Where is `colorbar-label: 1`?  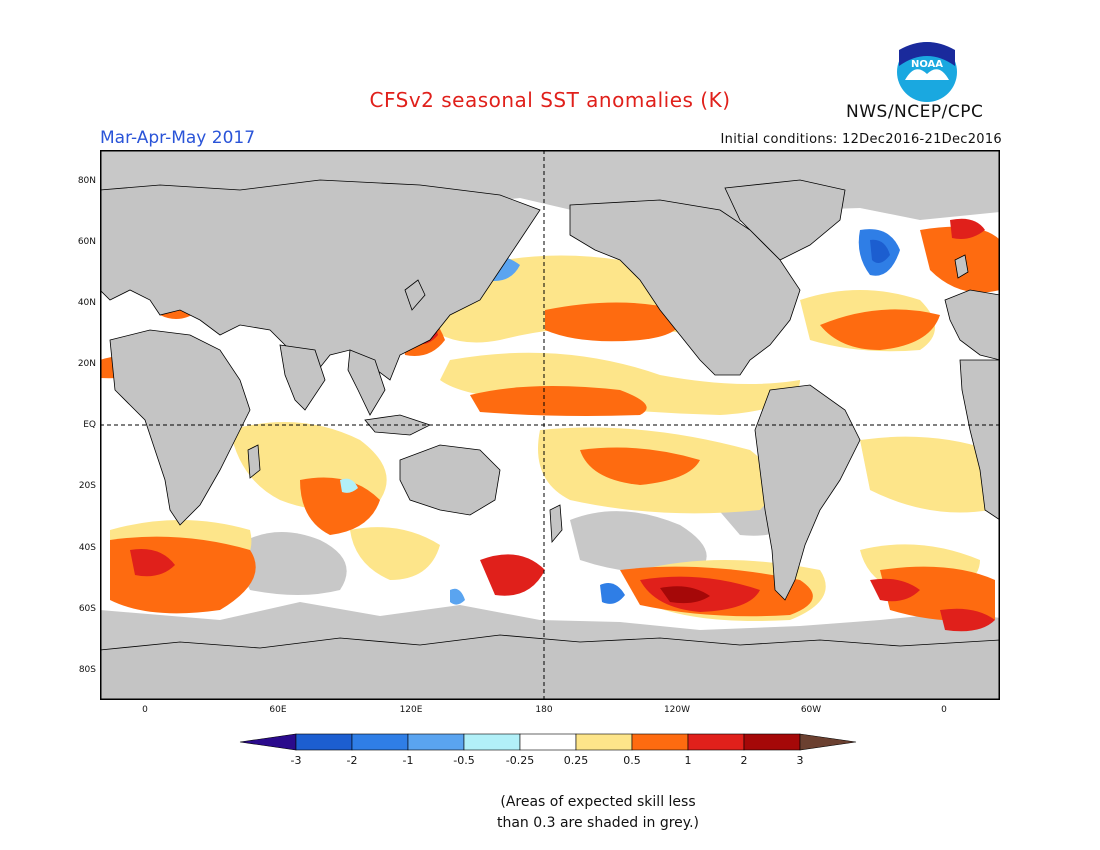
colorbar-label: 1 is located at coordinates (688, 760).